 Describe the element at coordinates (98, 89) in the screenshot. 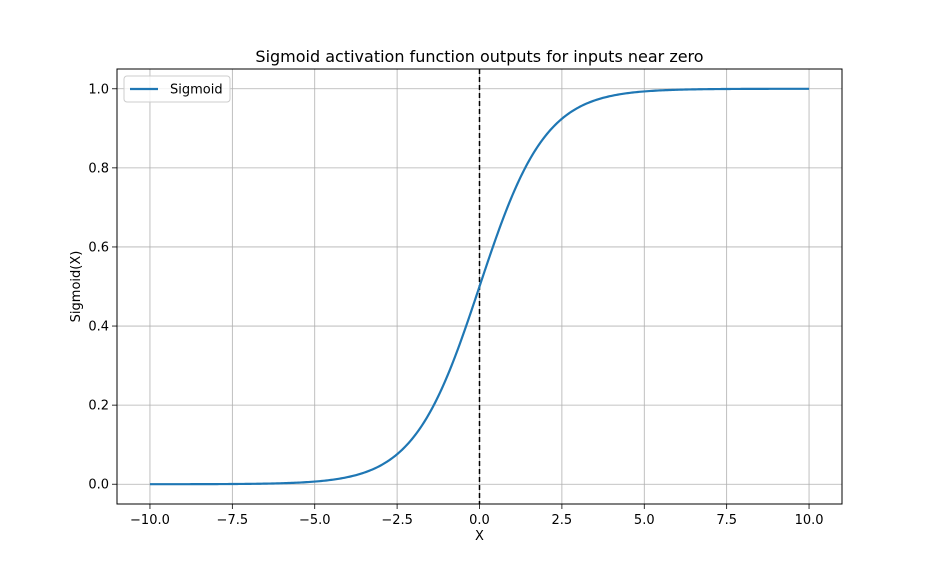

I see `y-tick-label: 1.0` at that location.